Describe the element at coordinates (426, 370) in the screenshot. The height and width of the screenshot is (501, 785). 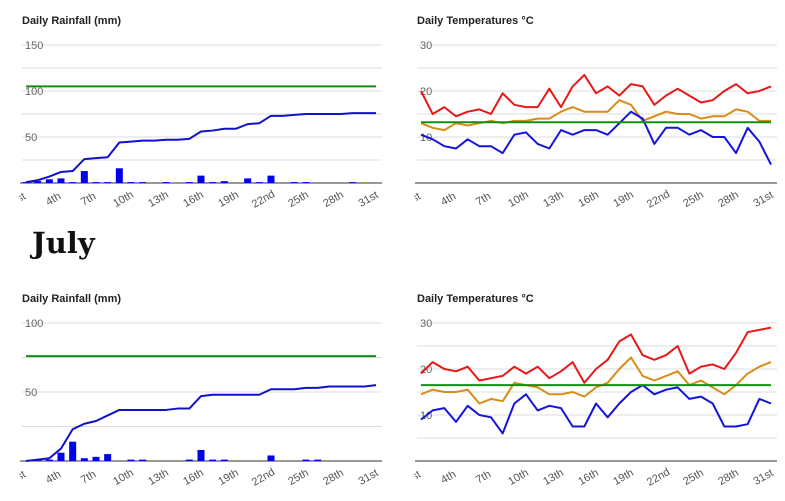
I see `y-tick-label: 20` at that location.